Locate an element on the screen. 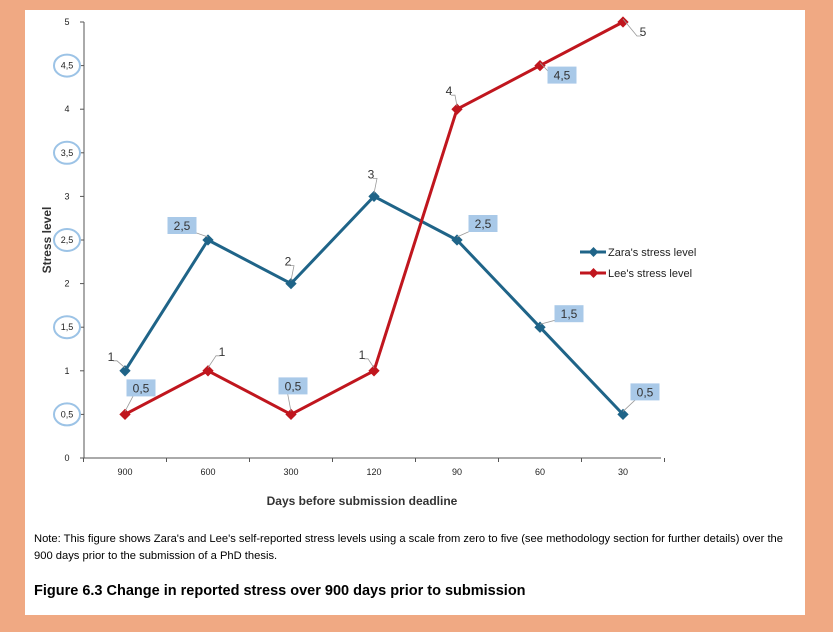  y-tick-label: 3,5 is located at coordinates (67, 153).